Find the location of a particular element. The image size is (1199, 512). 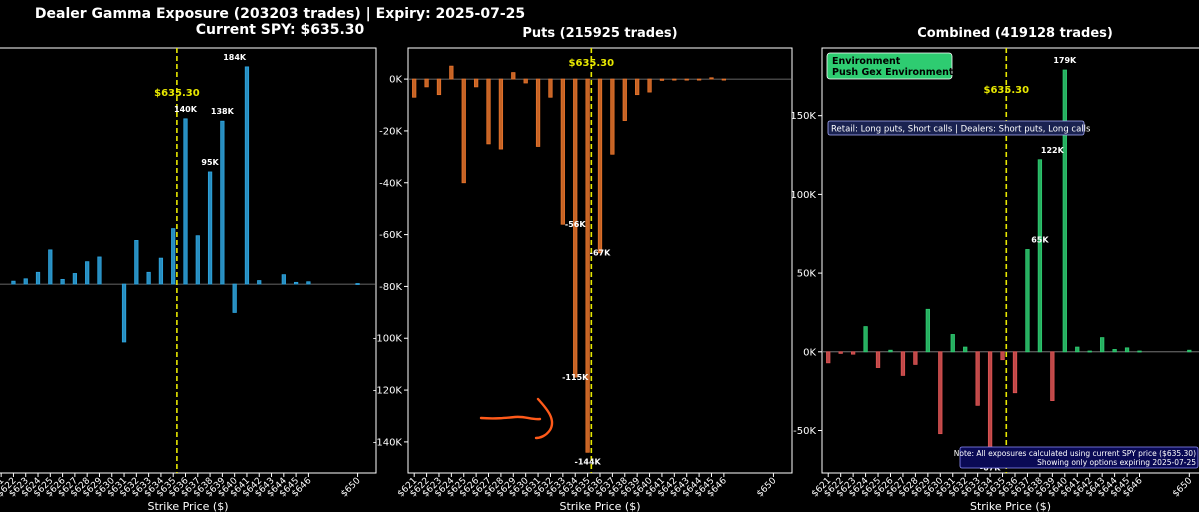

calls-spot-label: $635.30 is located at coordinates (177, 93).